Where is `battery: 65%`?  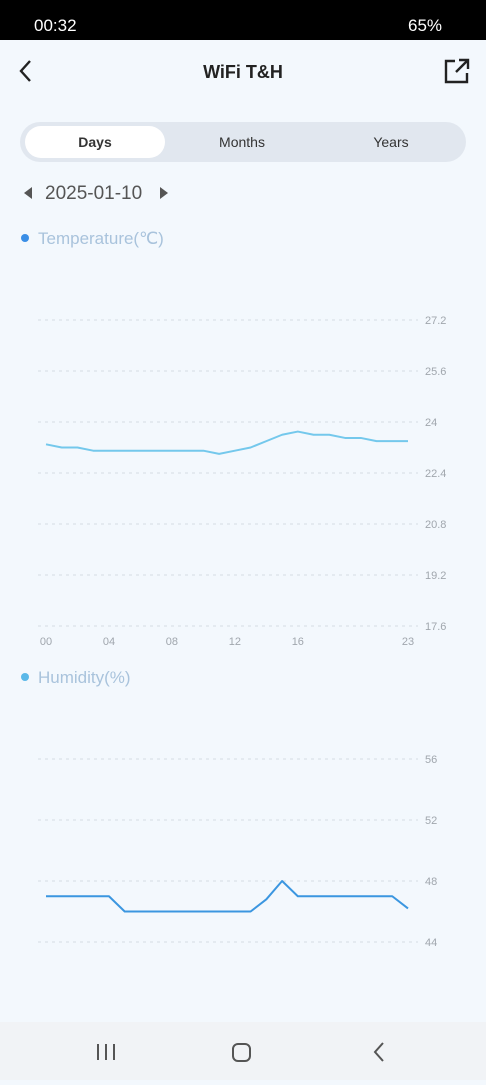 battery: 65% is located at coordinates (425, 25).